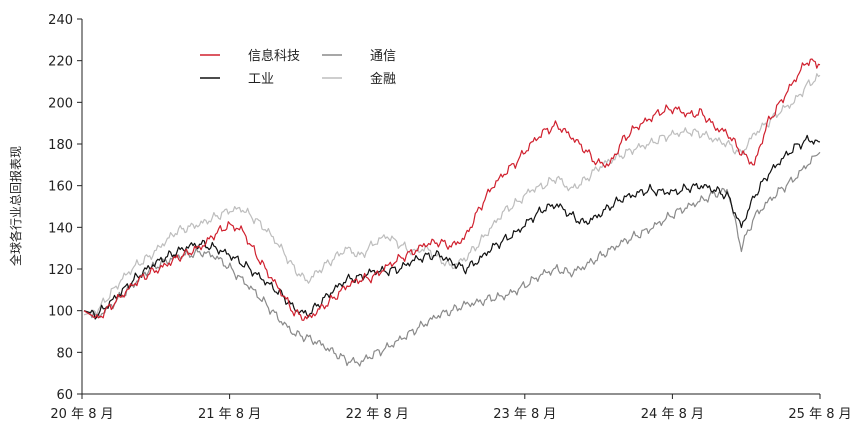 The image size is (855, 431). Describe the element at coordinates (60, 270) in the screenshot. I see `y-tick-label: 120` at that location.